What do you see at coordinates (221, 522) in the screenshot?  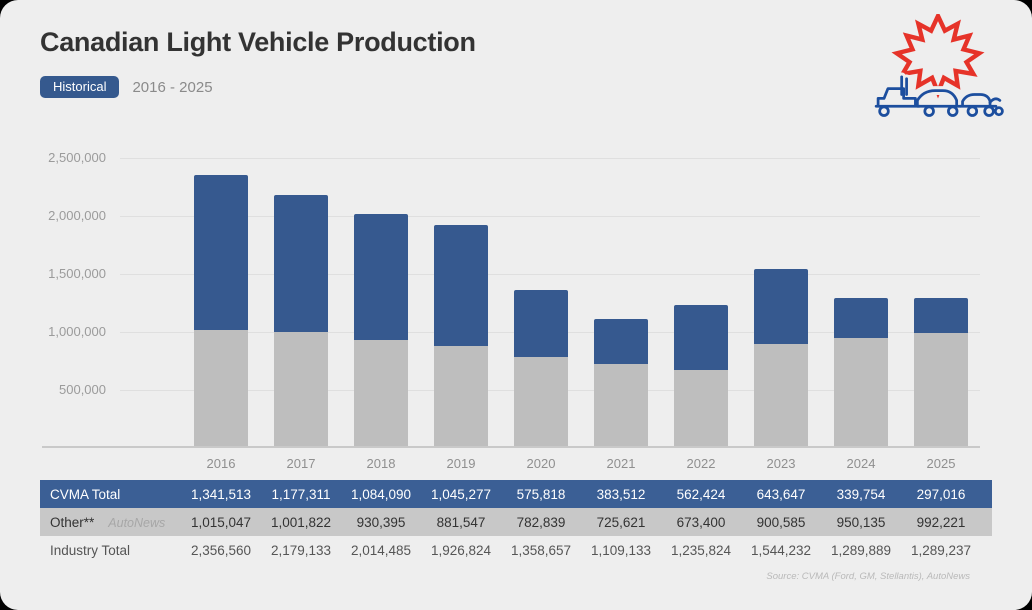 I see `table-cell: 1,015,047` at bounding box center [221, 522].